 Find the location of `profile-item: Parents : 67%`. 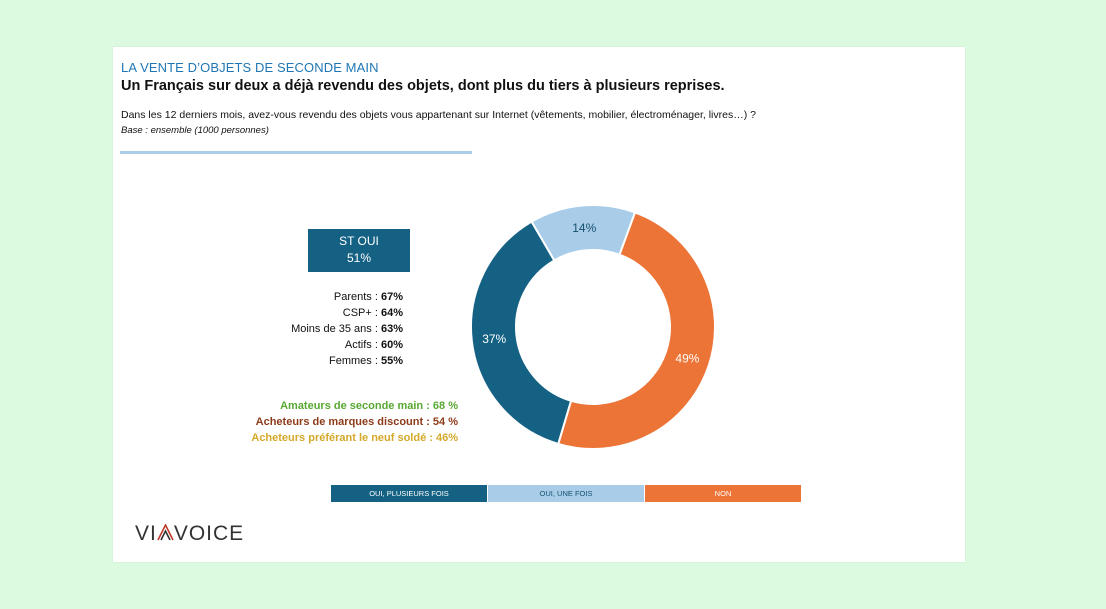

profile-item: Parents : 67% is located at coordinates (368, 297).